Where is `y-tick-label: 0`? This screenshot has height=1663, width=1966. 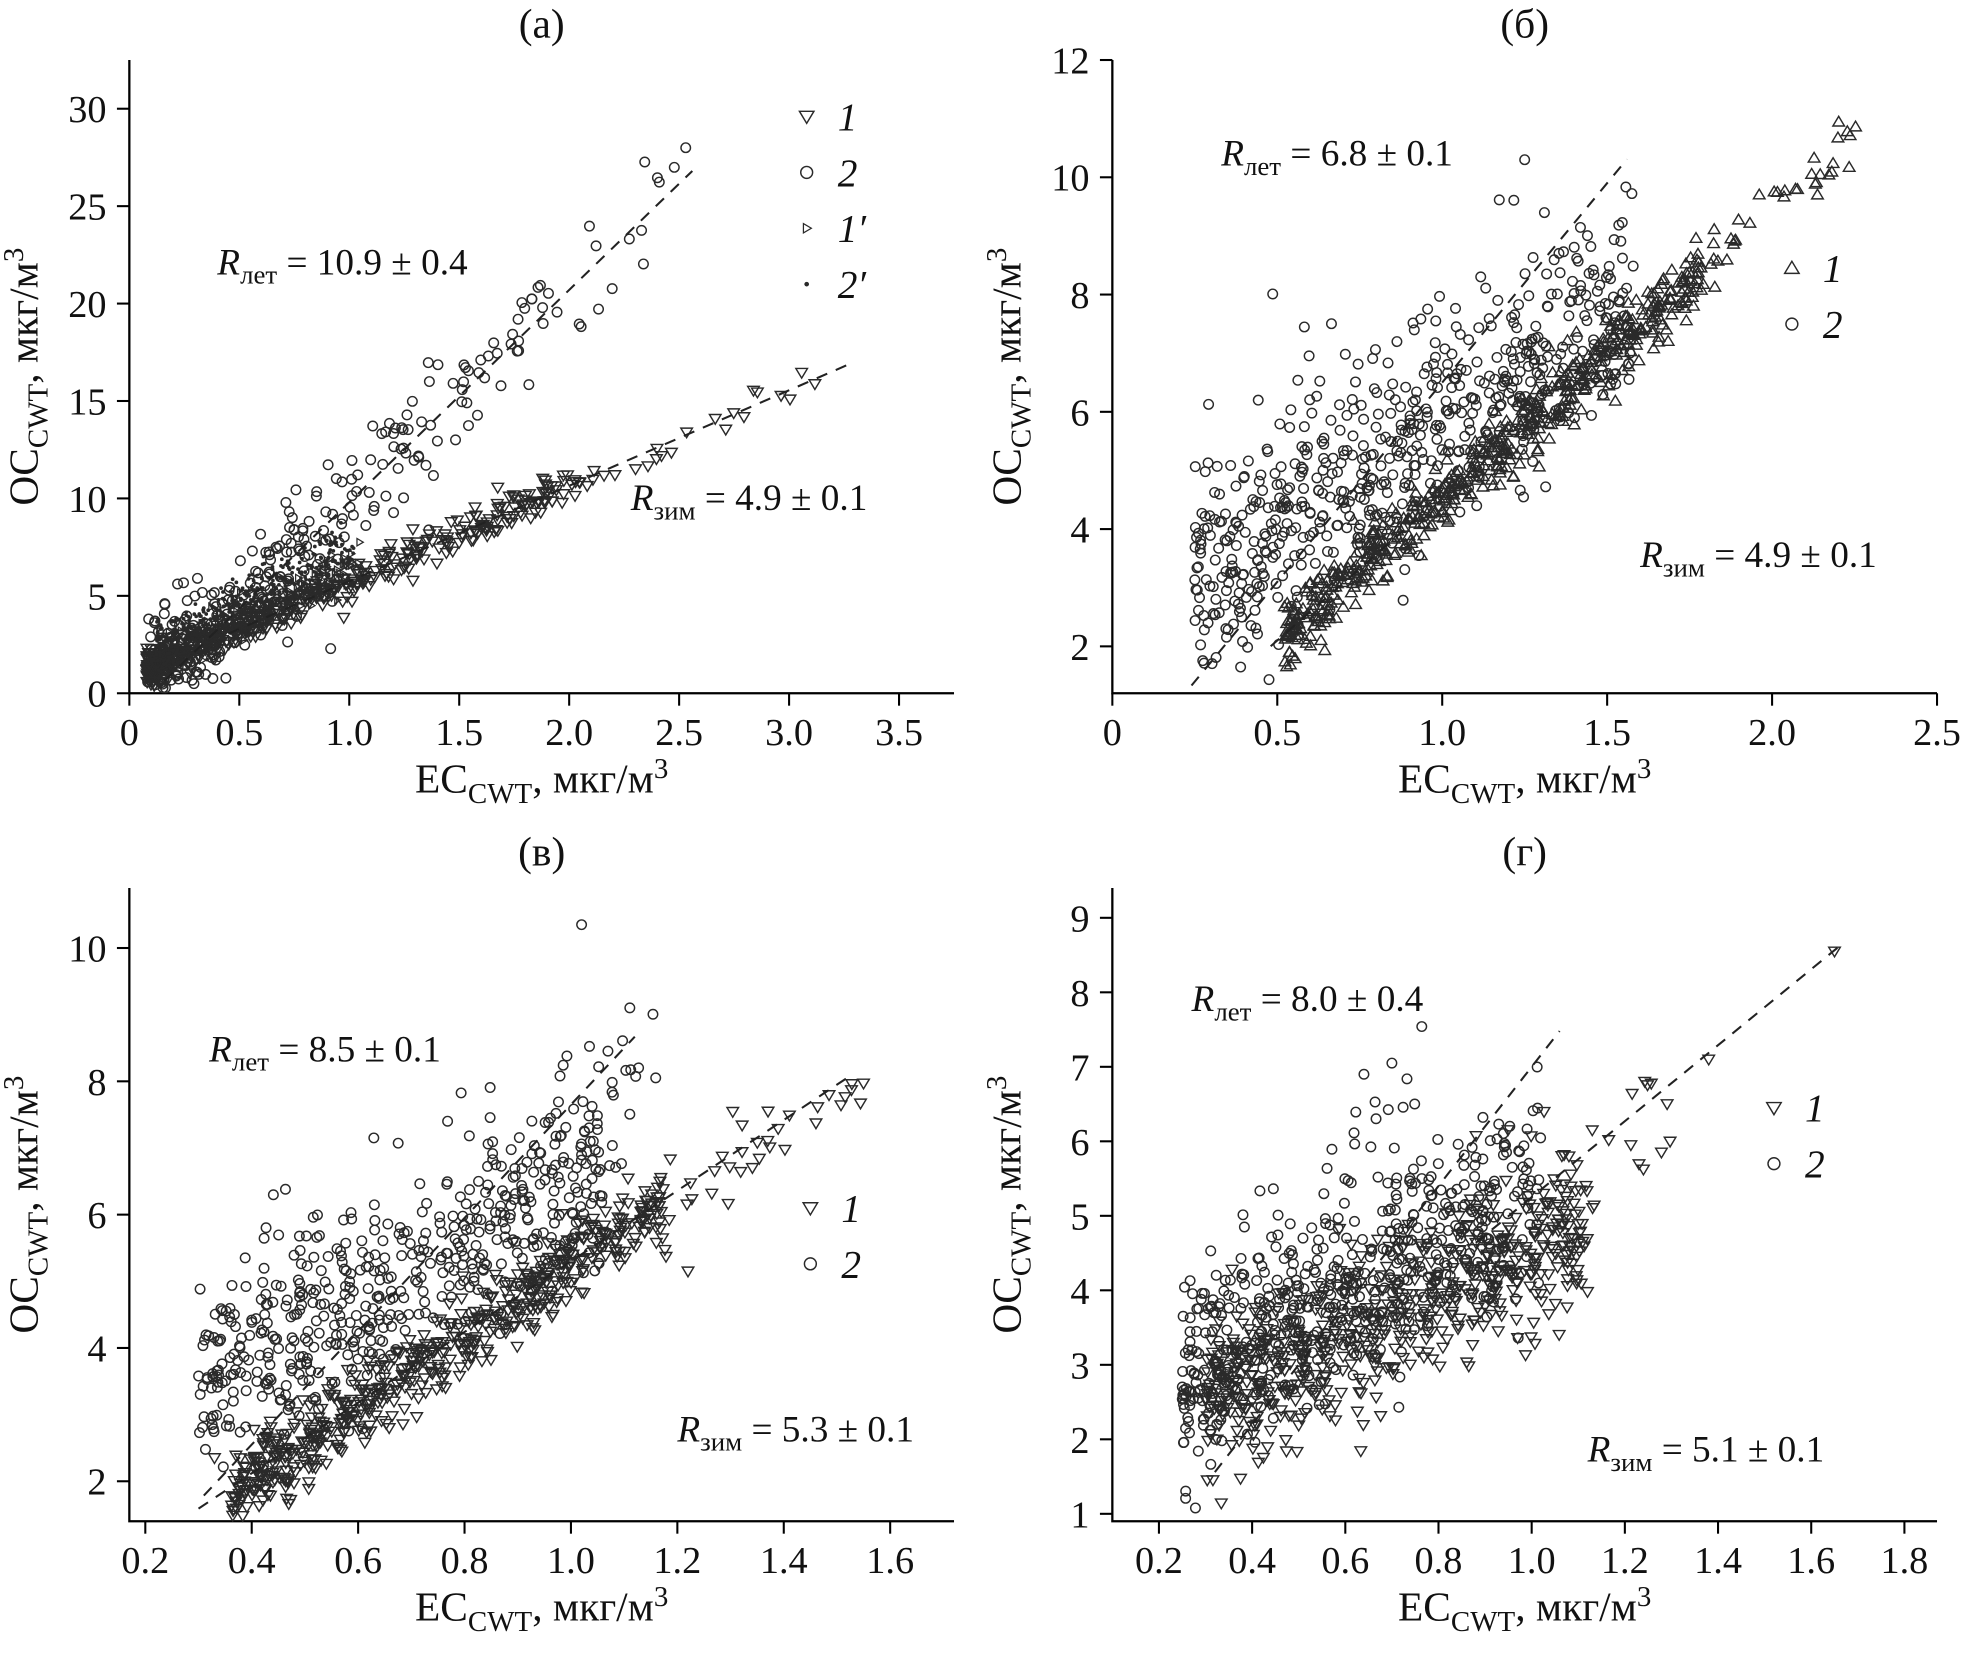
y-tick-label: 0 is located at coordinates (96, 695).